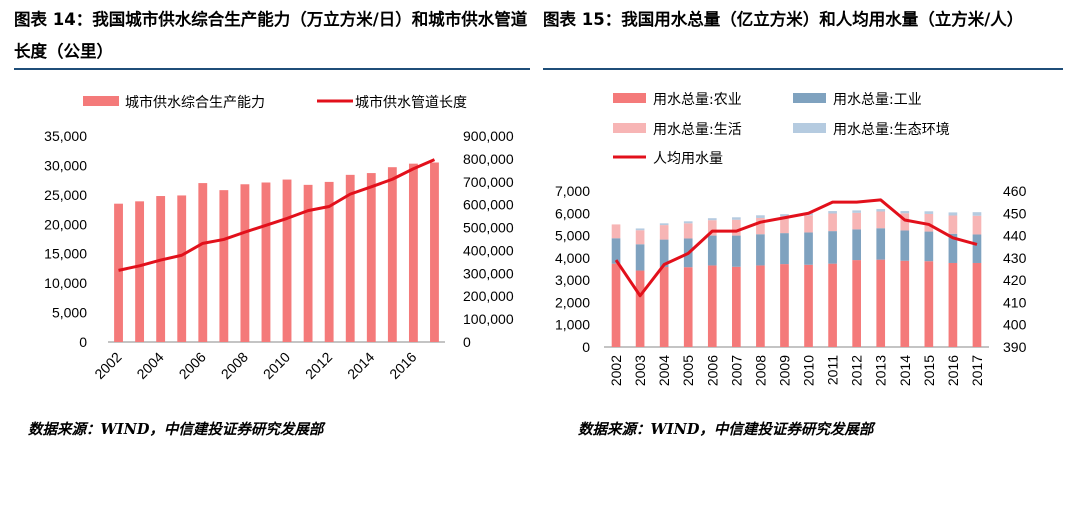 The height and width of the screenshot is (507, 1080). Describe the element at coordinates (809, 128) in the screenshot. I see `legend-swatch-eco-environment` at that location.